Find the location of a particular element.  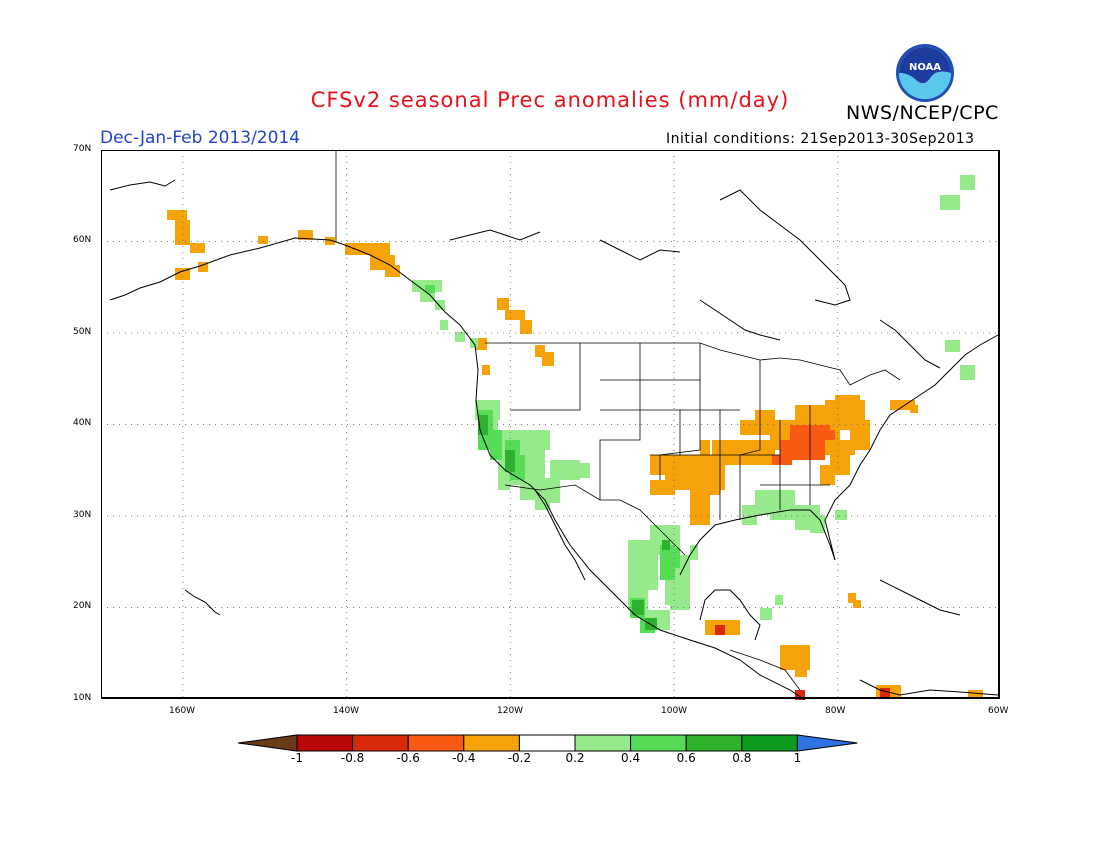

logo-text: NOAA is located at coordinates (925, 67).